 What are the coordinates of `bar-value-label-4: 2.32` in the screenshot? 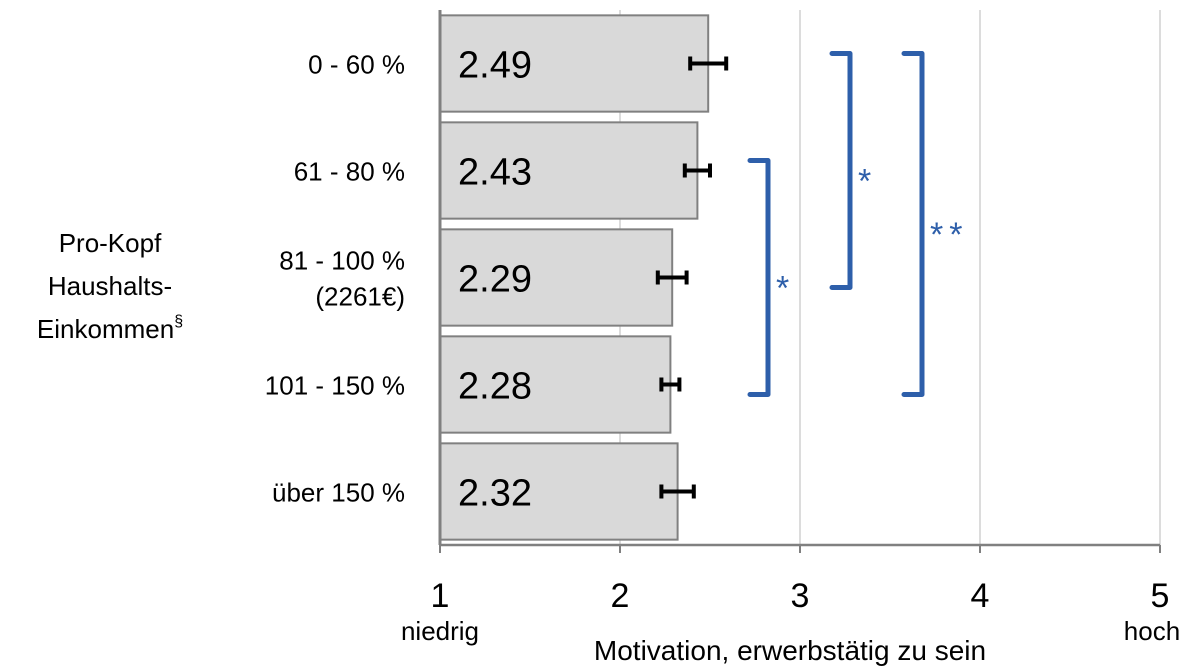 It's located at (495, 494).